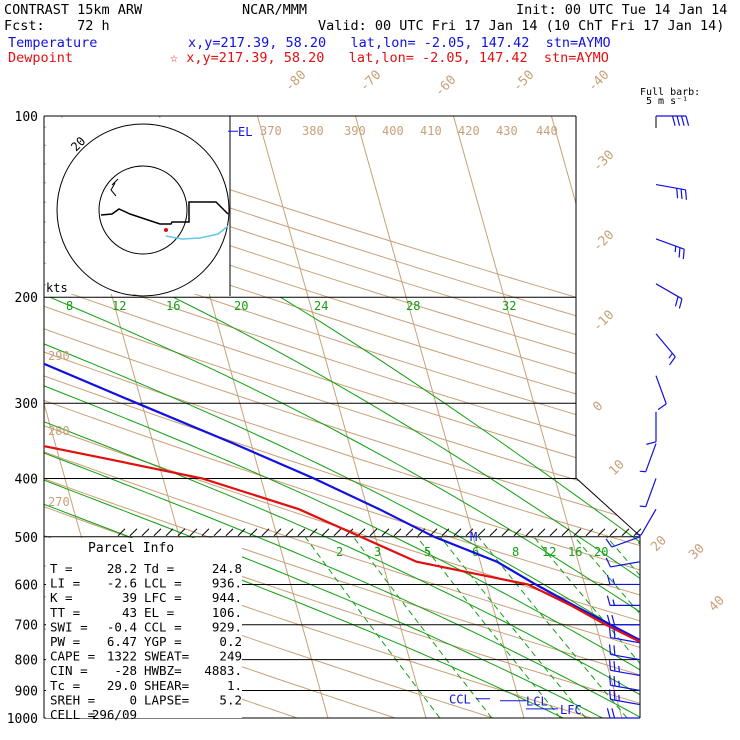  What do you see at coordinates (122, 656) in the screenshot?
I see `parcel-value: 1322` at bounding box center [122, 656].